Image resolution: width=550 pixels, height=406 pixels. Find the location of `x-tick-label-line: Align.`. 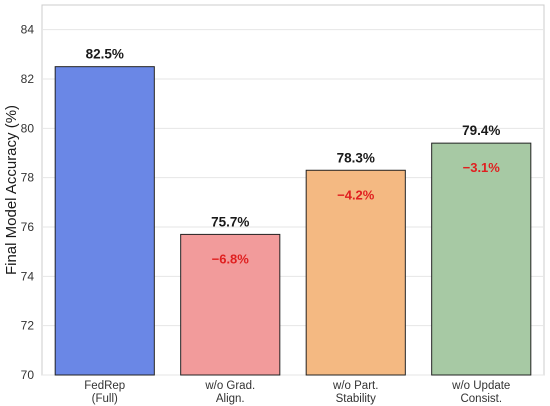

x-tick-label-line: Align. is located at coordinates (230, 399).